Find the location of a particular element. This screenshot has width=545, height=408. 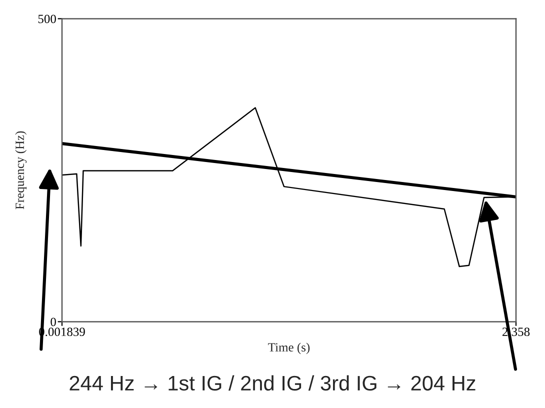

y-axis-title: Frequency (Hz) is located at coordinates (21, 170).